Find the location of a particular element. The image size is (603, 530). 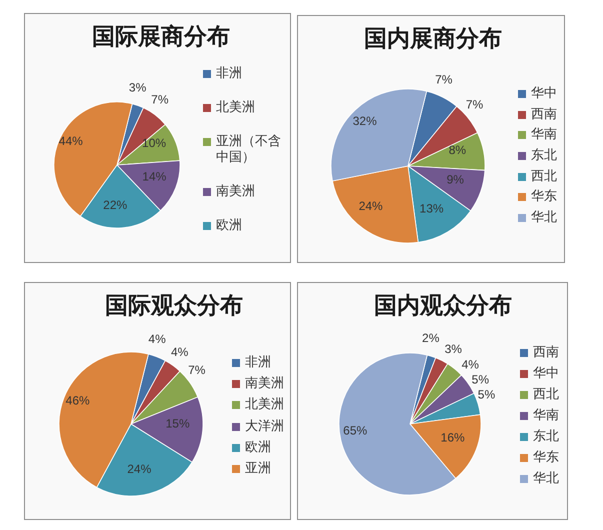

data-label: 8% is located at coordinates (457, 150).